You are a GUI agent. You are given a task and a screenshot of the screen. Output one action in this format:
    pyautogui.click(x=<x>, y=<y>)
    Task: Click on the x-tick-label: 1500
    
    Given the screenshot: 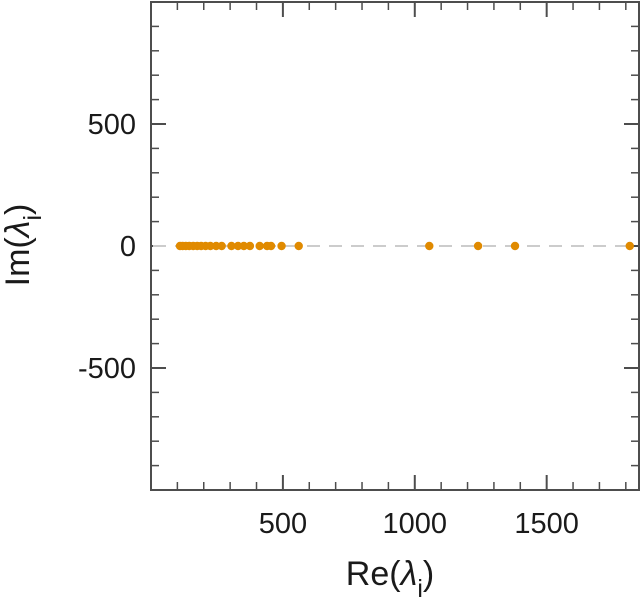 What is the action you would take?
    pyautogui.click(x=546, y=524)
    